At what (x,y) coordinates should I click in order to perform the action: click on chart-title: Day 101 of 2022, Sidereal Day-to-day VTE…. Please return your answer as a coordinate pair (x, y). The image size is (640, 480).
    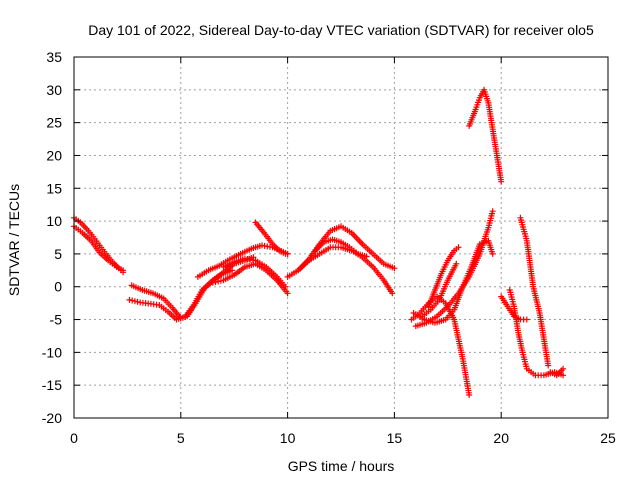
    Looking at the image, I should click on (341, 30).